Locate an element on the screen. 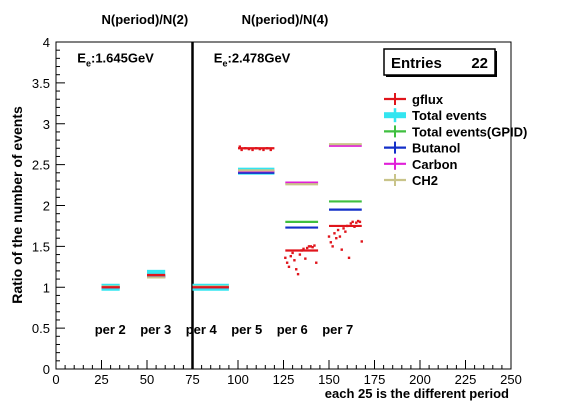 Image resolution: width=567 pixels, height=409 pixels. stats-box-shadow-side is located at coordinates (496, 64).